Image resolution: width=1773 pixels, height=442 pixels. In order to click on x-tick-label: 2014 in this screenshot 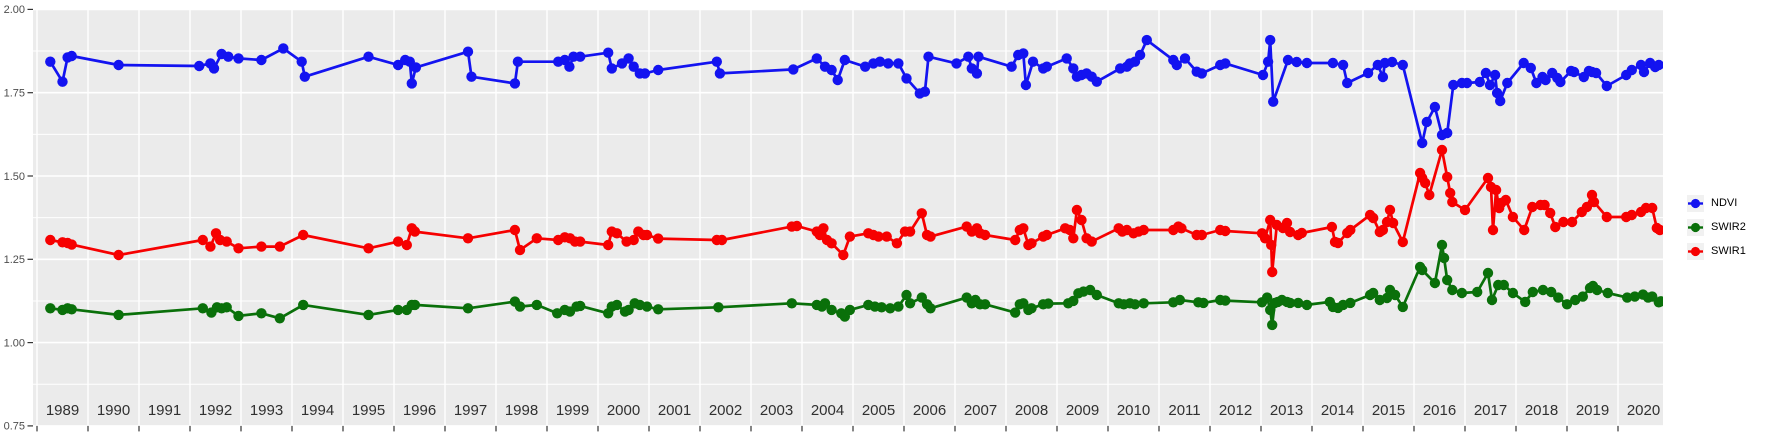, I will do `click(1337, 410)`.